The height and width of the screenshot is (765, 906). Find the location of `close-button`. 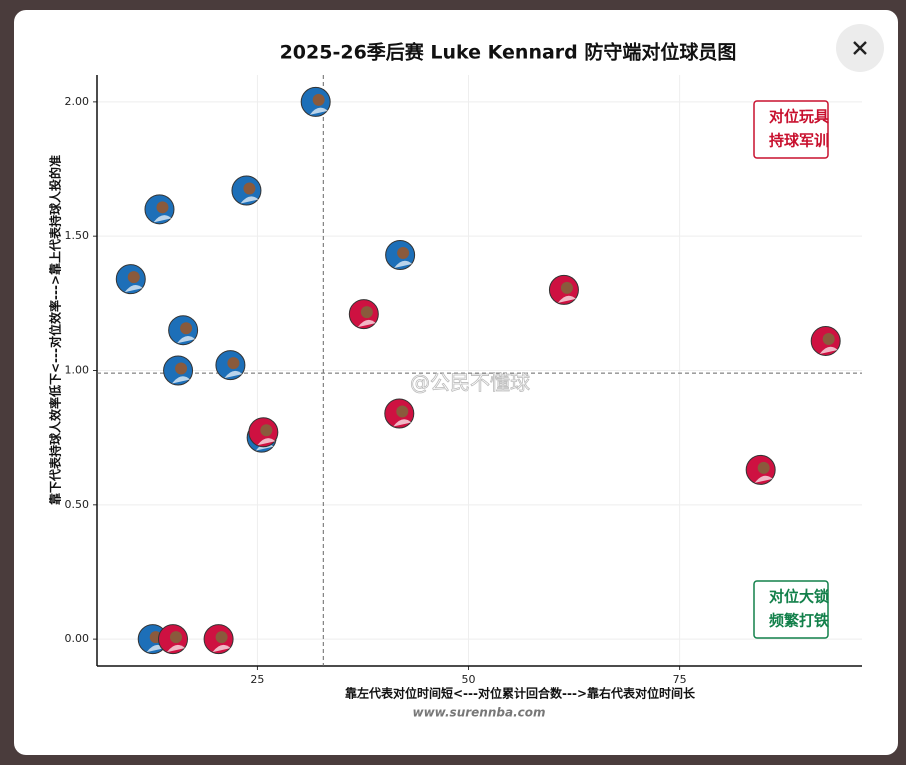

close-button is located at coordinates (860, 48).